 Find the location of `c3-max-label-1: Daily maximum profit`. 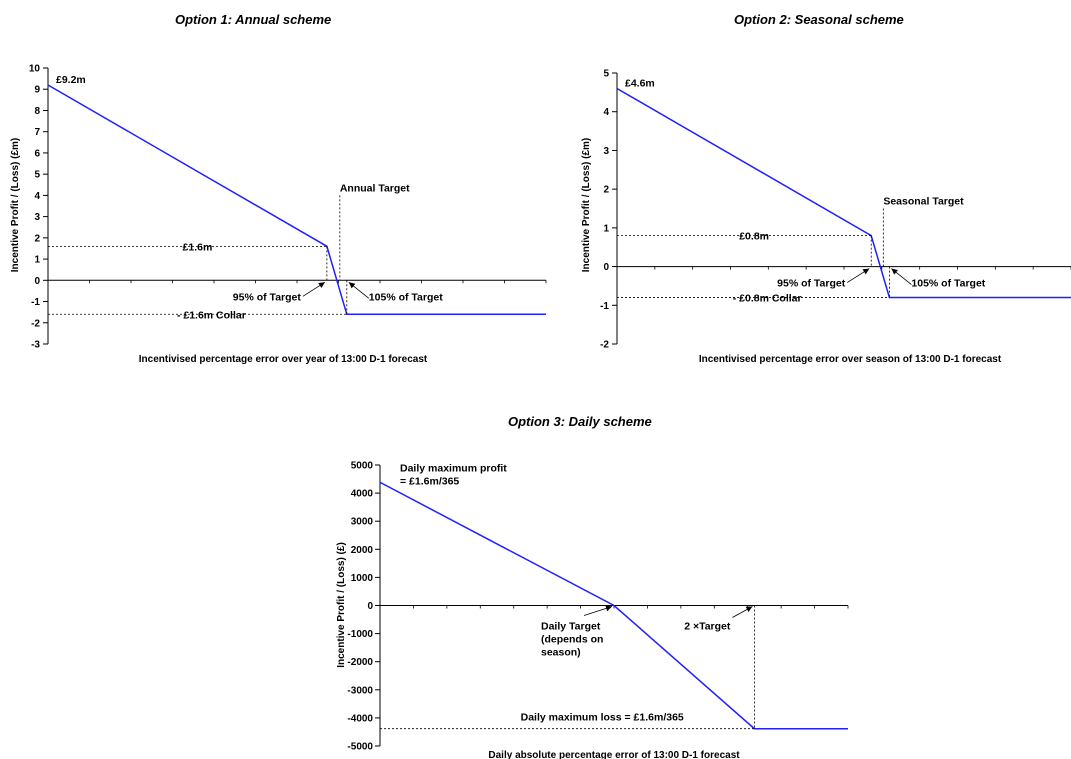

c3-max-label-1: Daily maximum profit is located at coordinates (453, 468).